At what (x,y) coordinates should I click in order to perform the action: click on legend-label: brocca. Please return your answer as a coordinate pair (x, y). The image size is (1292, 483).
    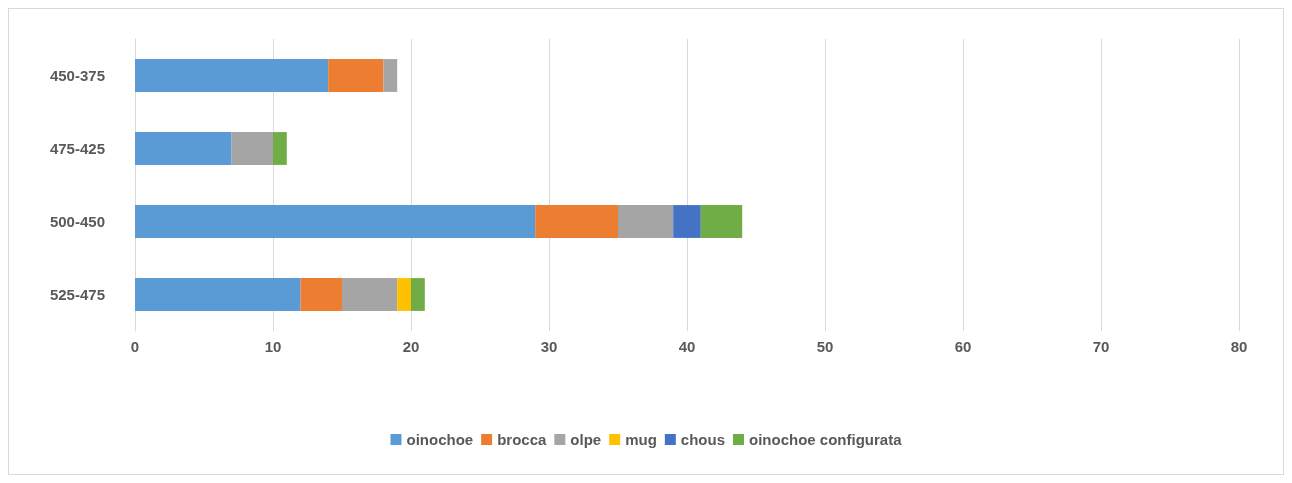
    Looking at the image, I should click on (522, 439).